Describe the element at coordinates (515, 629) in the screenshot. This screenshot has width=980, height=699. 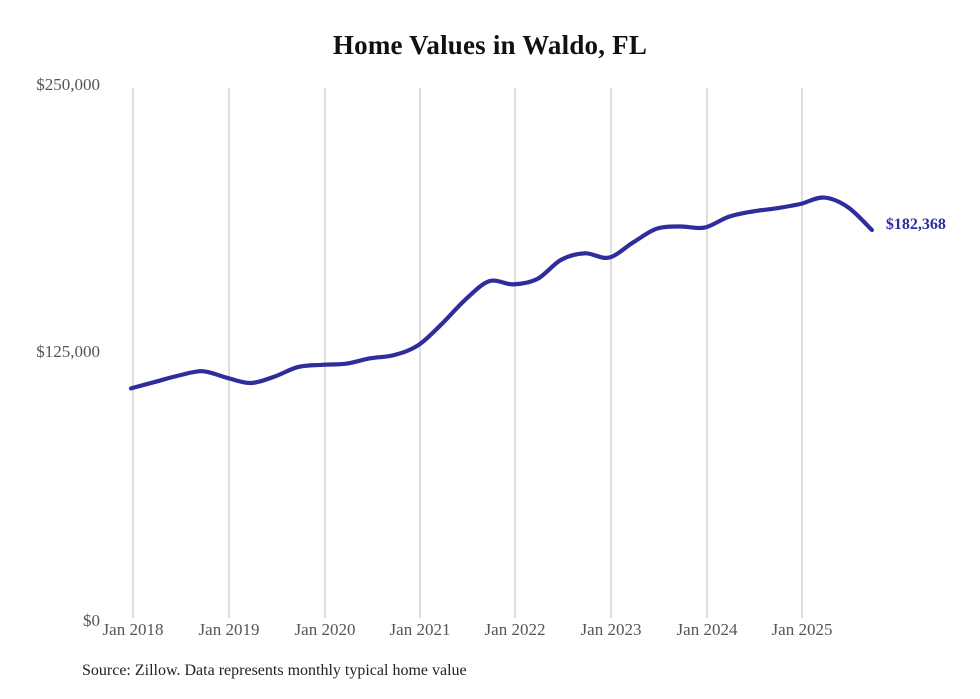
I see `x-axis-tick-jan-2022: Jan 2022` at that location.